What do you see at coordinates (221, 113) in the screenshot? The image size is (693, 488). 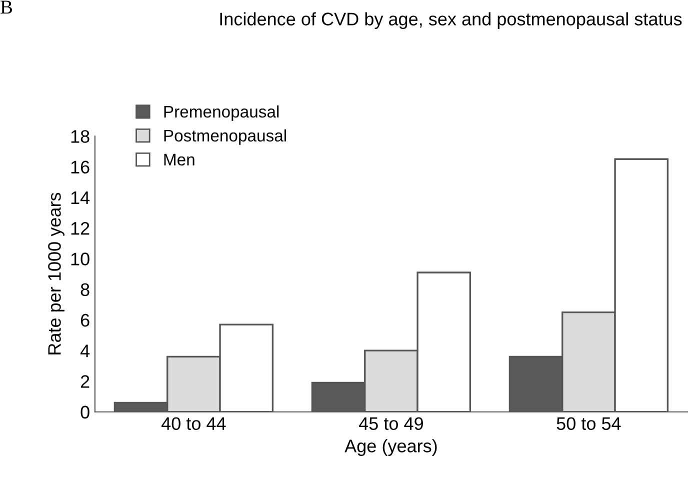 I see `legend-label: Premenopausal` at bounding box center [221, 113].